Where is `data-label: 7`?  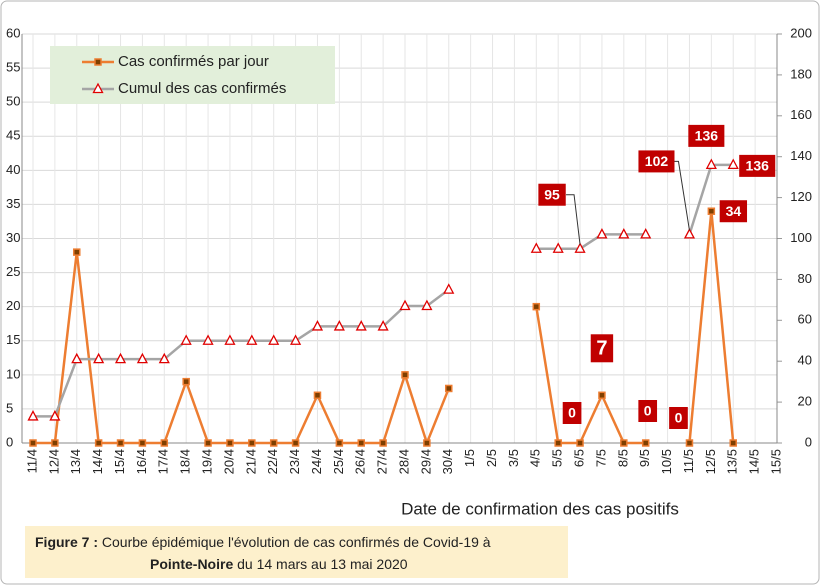 data-label: 7 is located at coordinates (601, 349).